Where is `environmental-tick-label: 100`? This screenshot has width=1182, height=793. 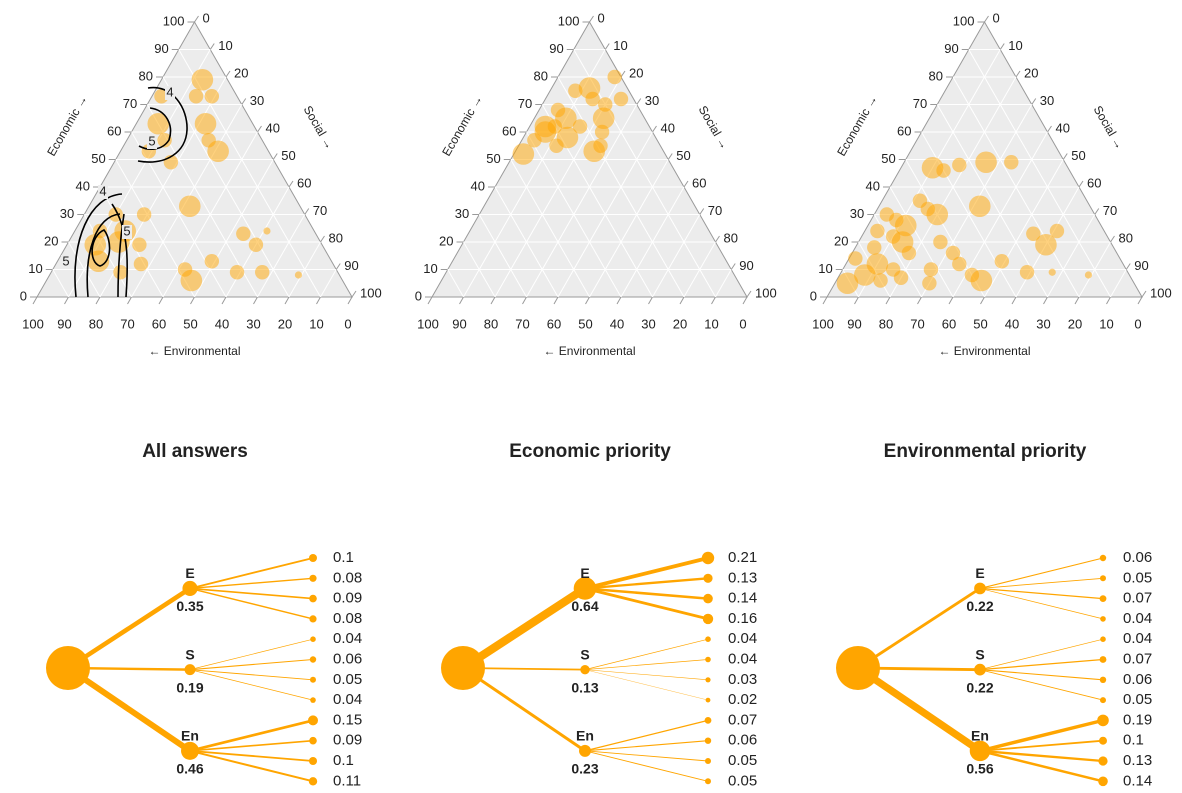 environmental-tick-label: 100 is located at coordinates (428, 323).